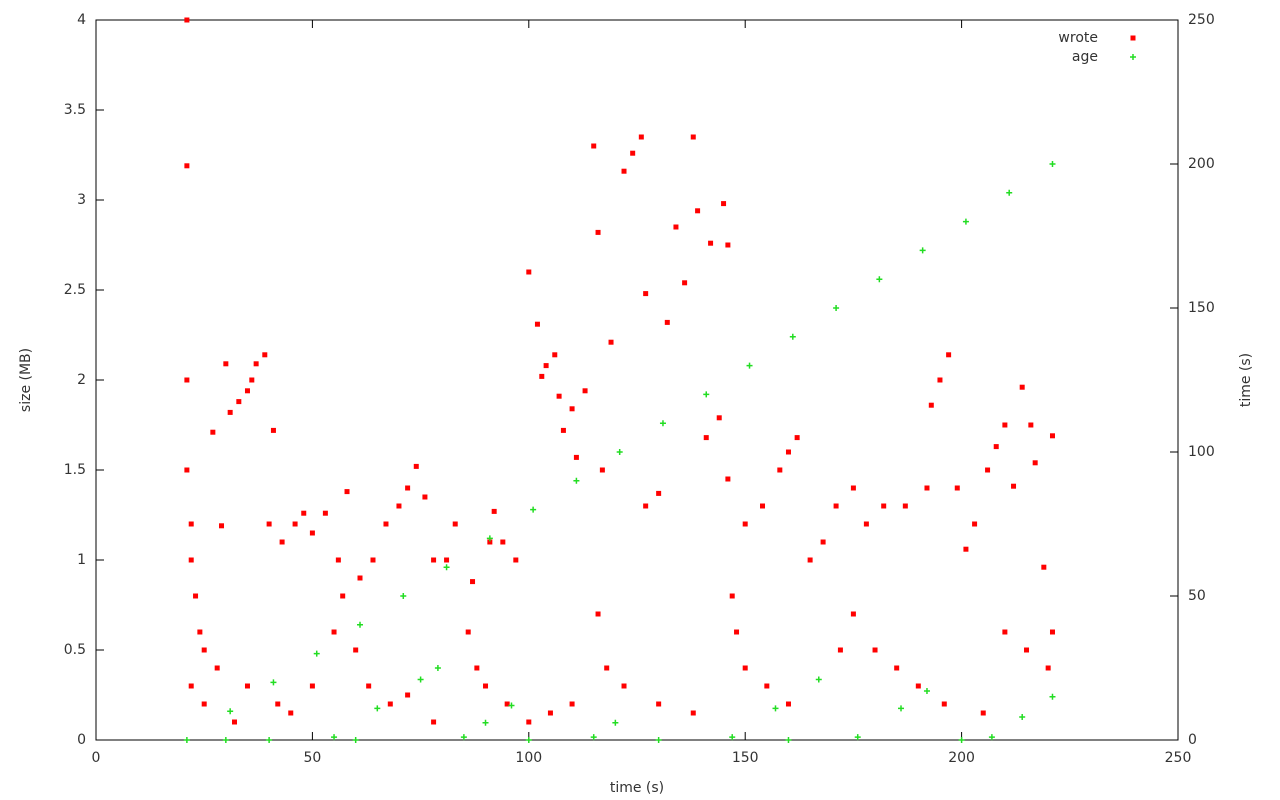 The height and width of the screenshot is (800, 1280). I want to click on y-tick-label: 2.5, so click(75, 290).